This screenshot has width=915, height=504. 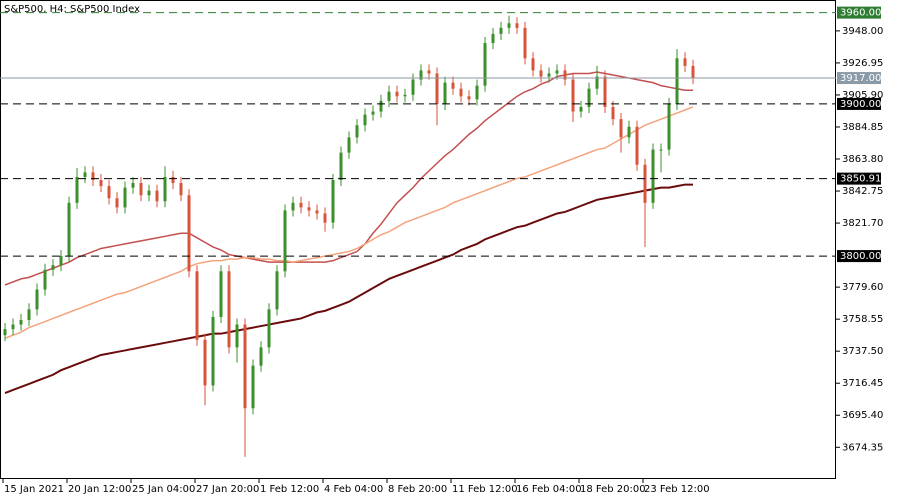 What do you see at coordinates (677, 489) in the screenshot?
I see `x-tick-label: 23 Feb 12:00` at bounding box center [677, 489].